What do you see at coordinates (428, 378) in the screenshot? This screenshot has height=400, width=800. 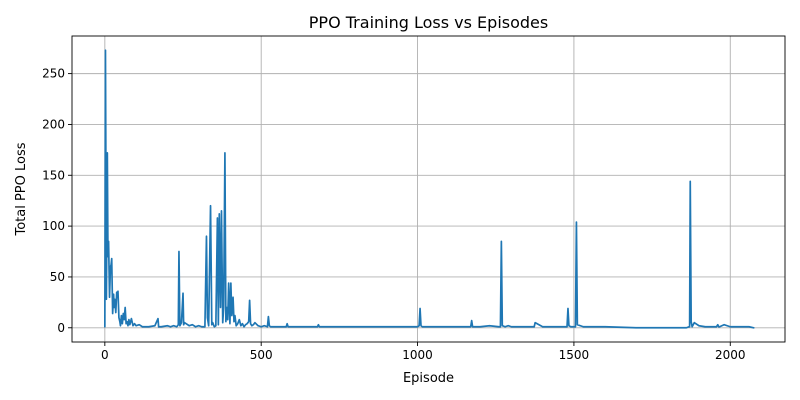 I see `x-axis-label: Episode` at bounding box center [428, 378].